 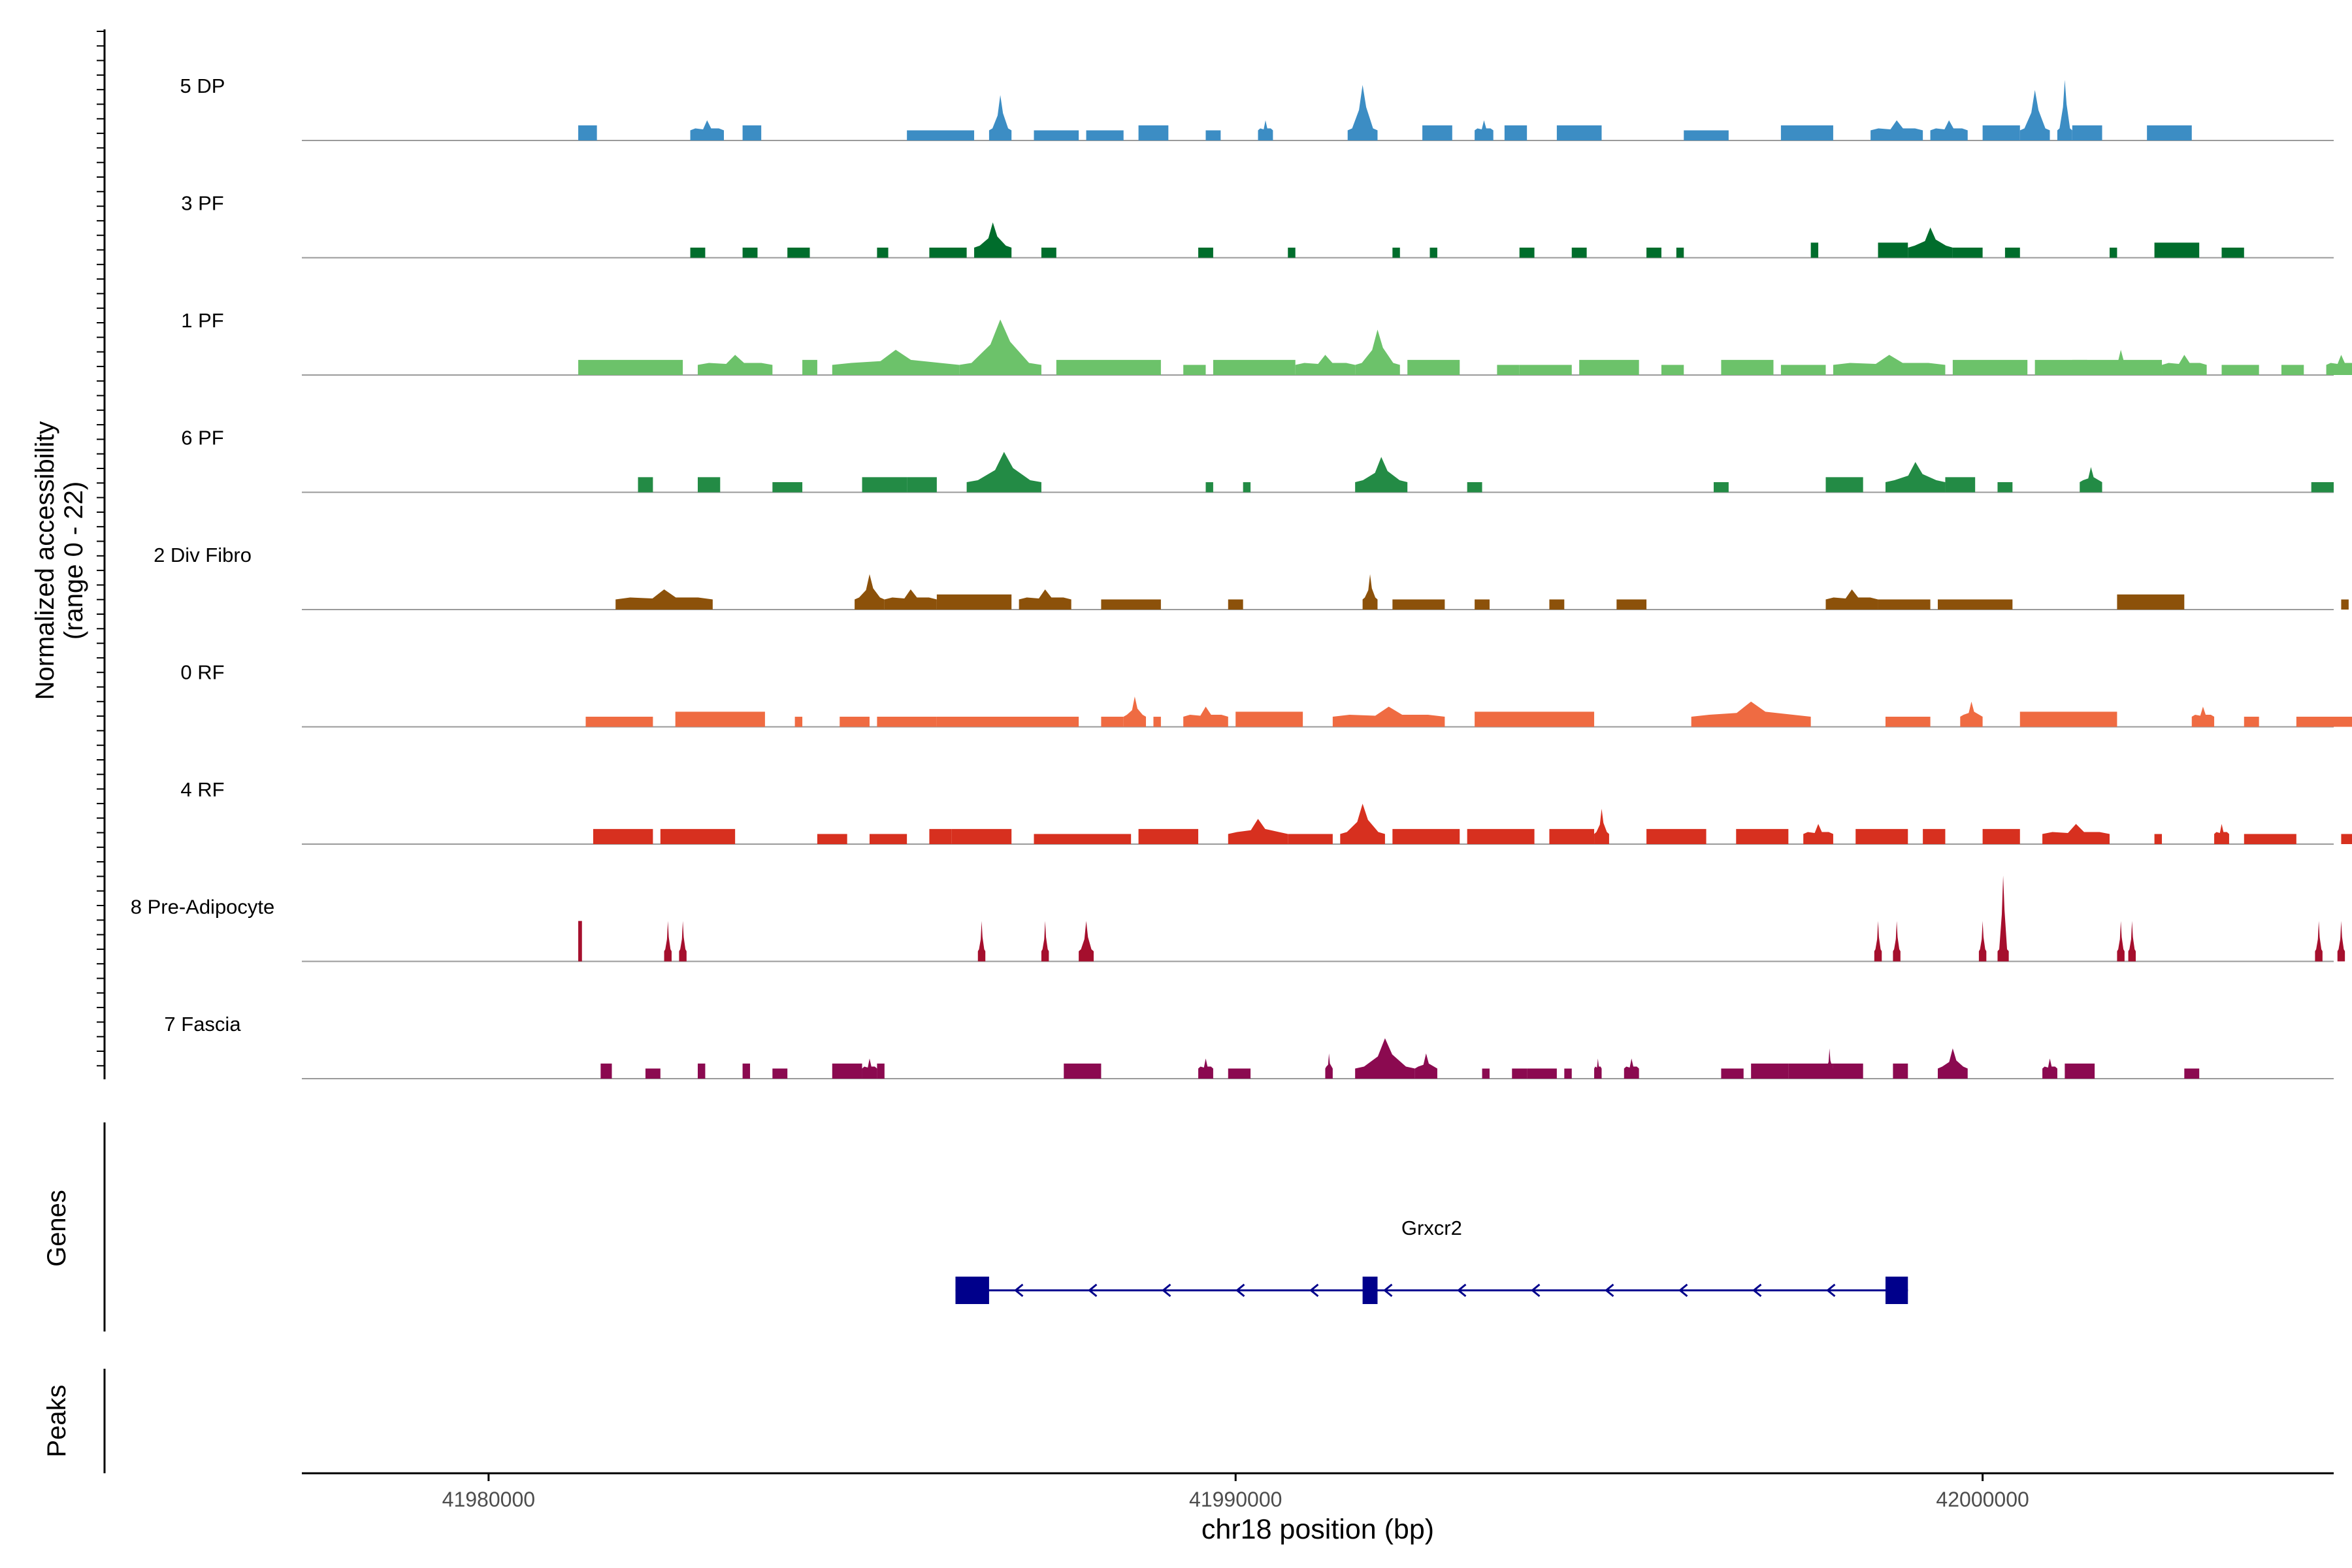 I want to click on track-label: 6 PF, so click(x=202, y=438).